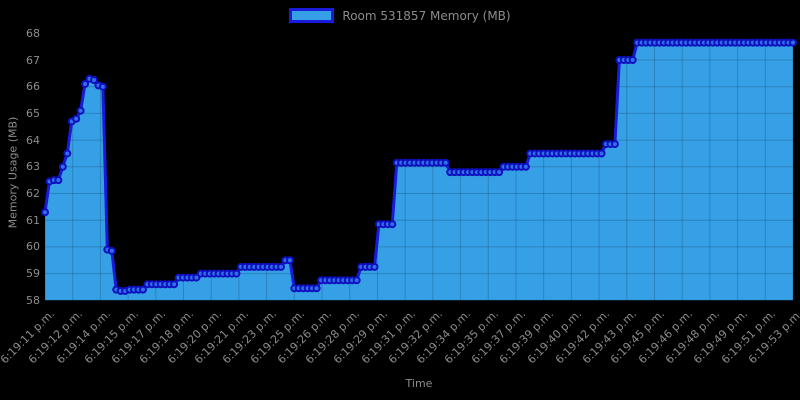 The height and width of the screenshot is (400, 800). Describe the element at coordinates (33, 113) in the screenshot. I see `y-tick-label: 65` at that location.